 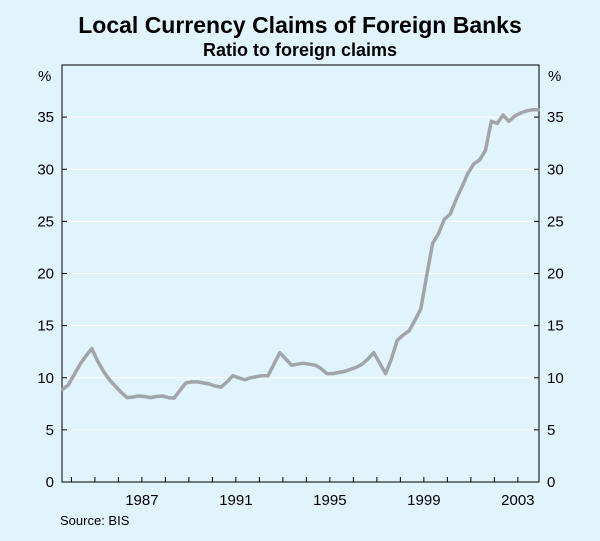 I want to click on y-tick-label-left: 0, so click(x=50, y=482).